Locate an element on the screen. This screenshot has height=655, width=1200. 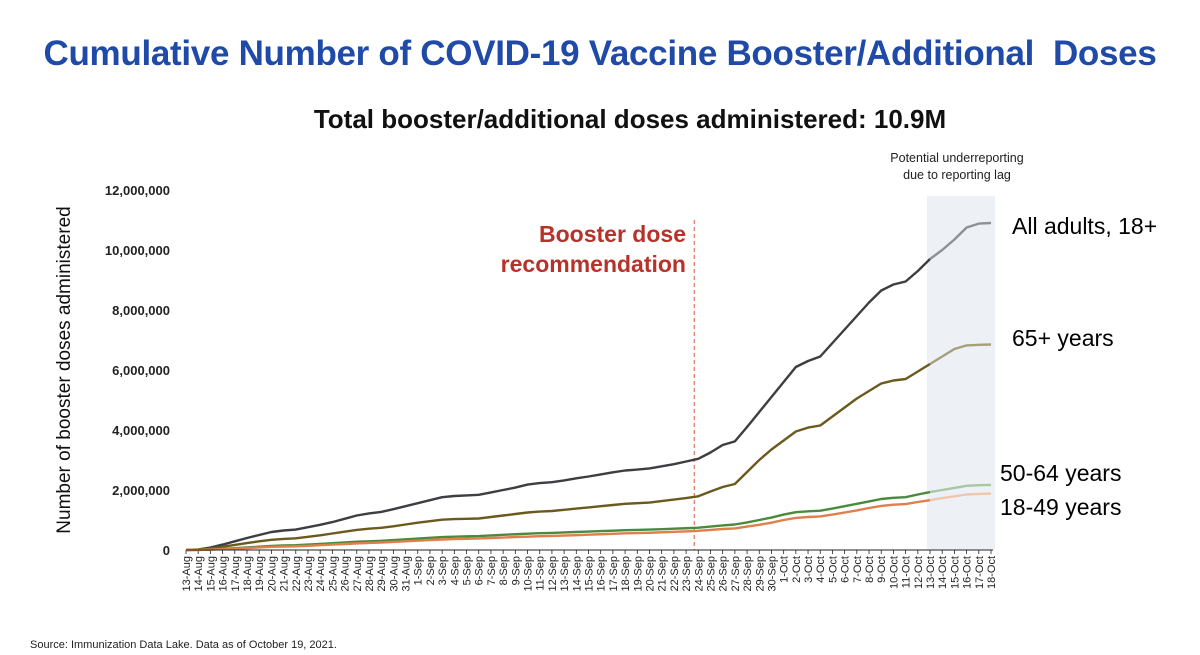
x-tick-label: 27-Aug is located at coordinates (358, 573).